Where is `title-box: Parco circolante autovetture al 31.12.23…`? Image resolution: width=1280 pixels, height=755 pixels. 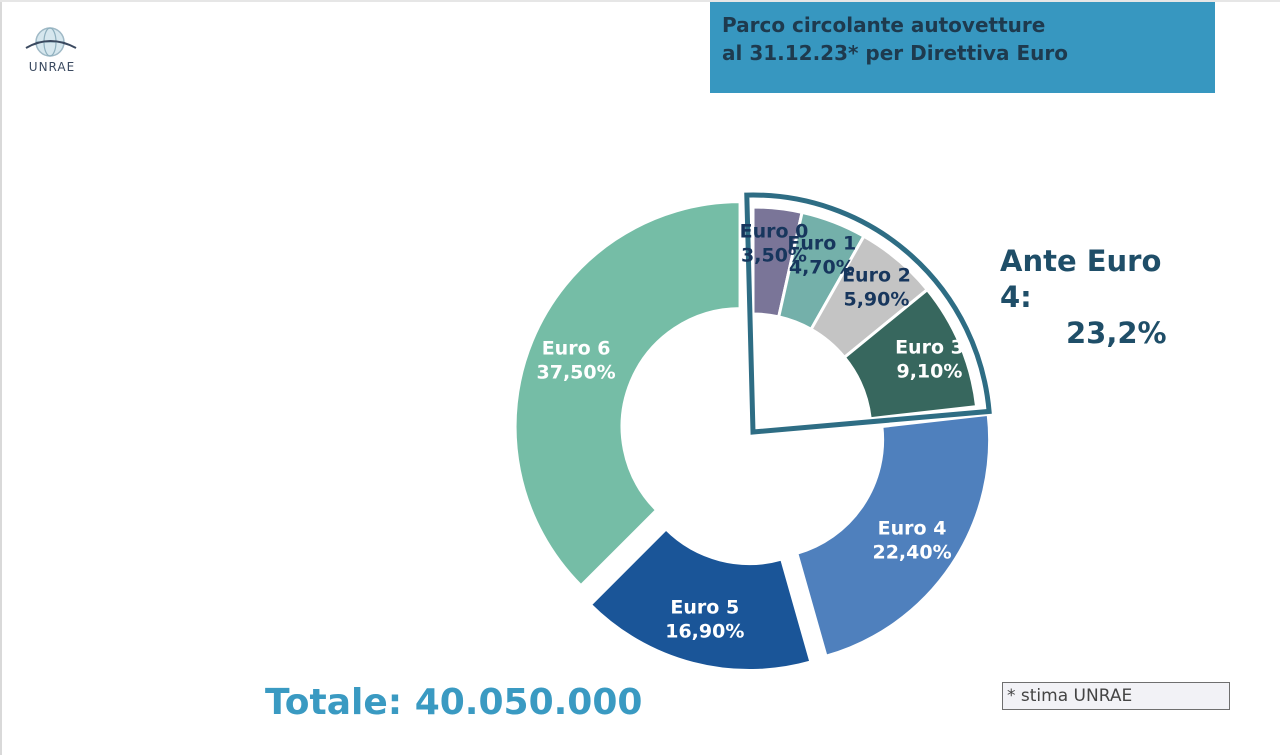
title-box: Parco circolante autovetture al 31.12.23… is located at coordinates (962, 47).